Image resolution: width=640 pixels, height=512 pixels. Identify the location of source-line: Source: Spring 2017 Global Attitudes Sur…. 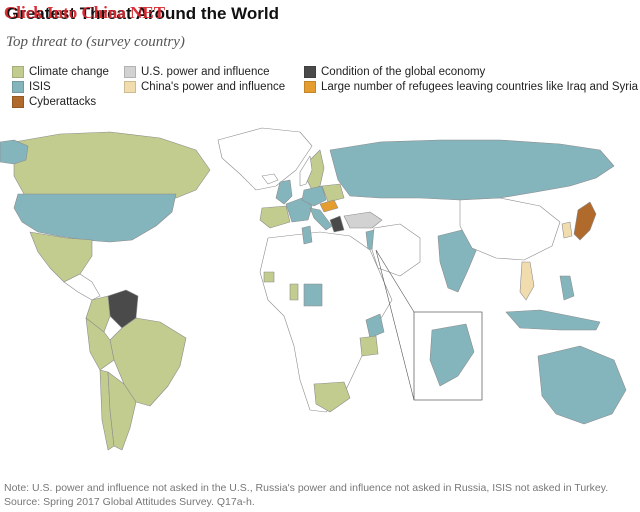
(129, 502).